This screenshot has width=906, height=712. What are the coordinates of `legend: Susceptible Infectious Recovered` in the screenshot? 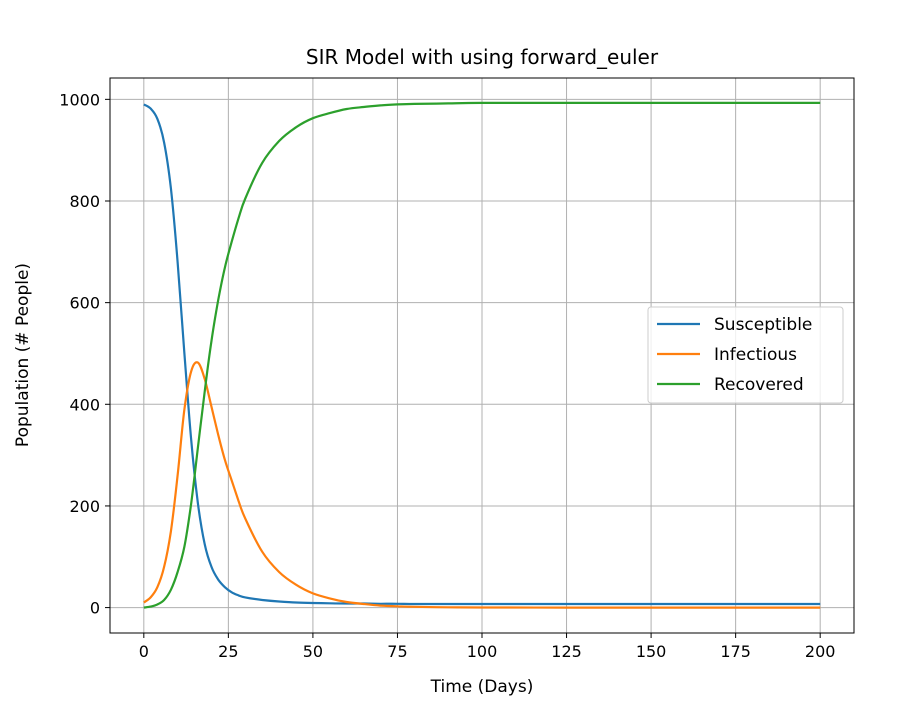 It's located at (745, 355).